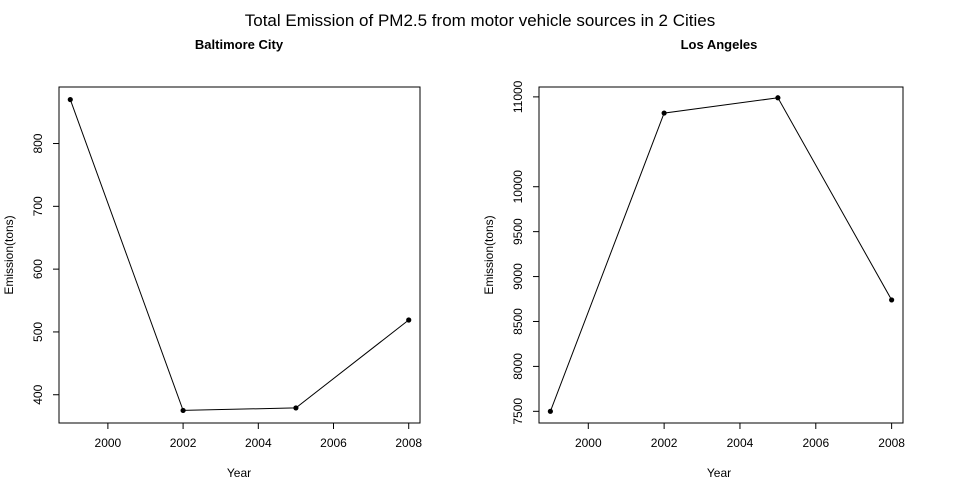 This screenshot has height=480, width=960. Describe the element at coordinates (740, 443) in the screenshot. I see `x-tick-label-los-angeles: 2004` at that location.